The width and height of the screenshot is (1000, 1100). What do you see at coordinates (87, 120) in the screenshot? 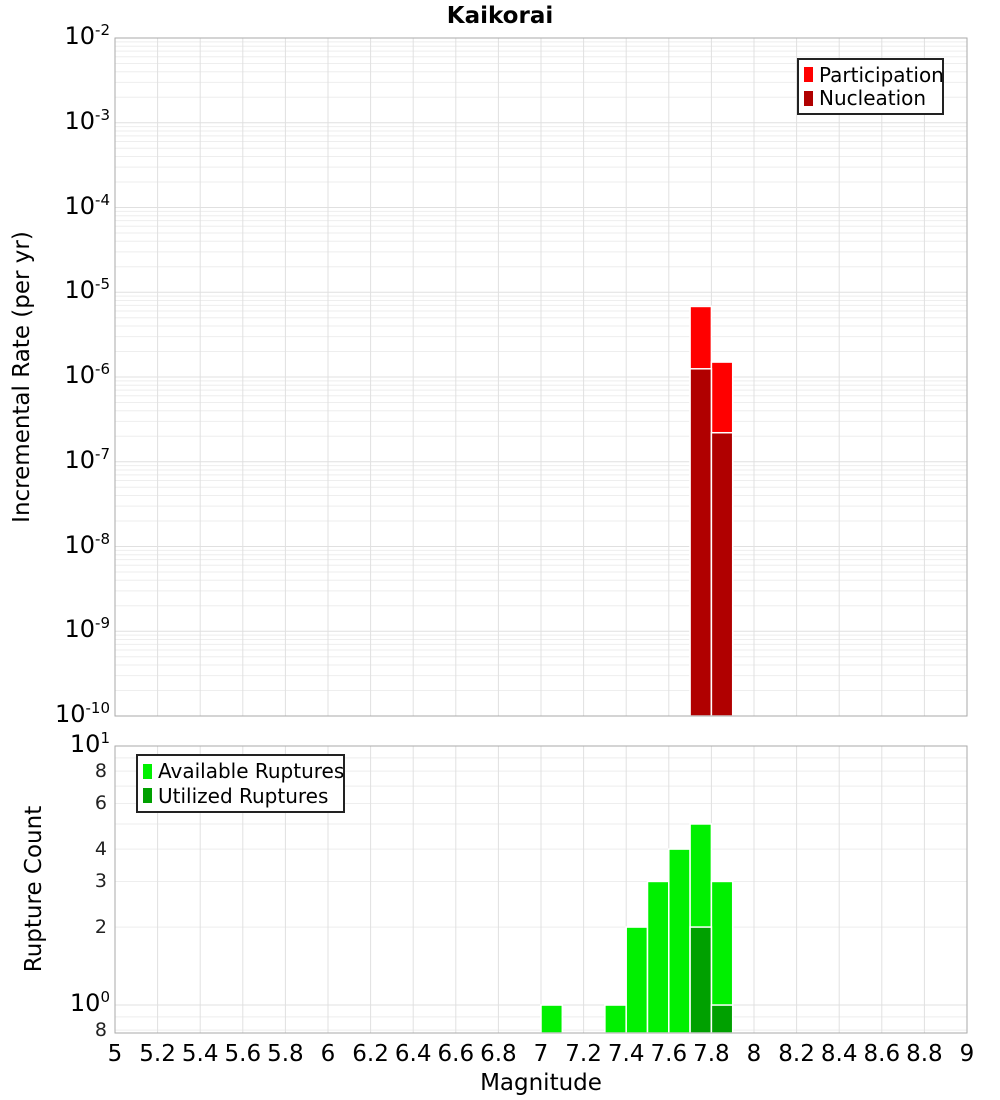
I see `y-tick-label: 10⁻³` at bounding box center [87, 120].